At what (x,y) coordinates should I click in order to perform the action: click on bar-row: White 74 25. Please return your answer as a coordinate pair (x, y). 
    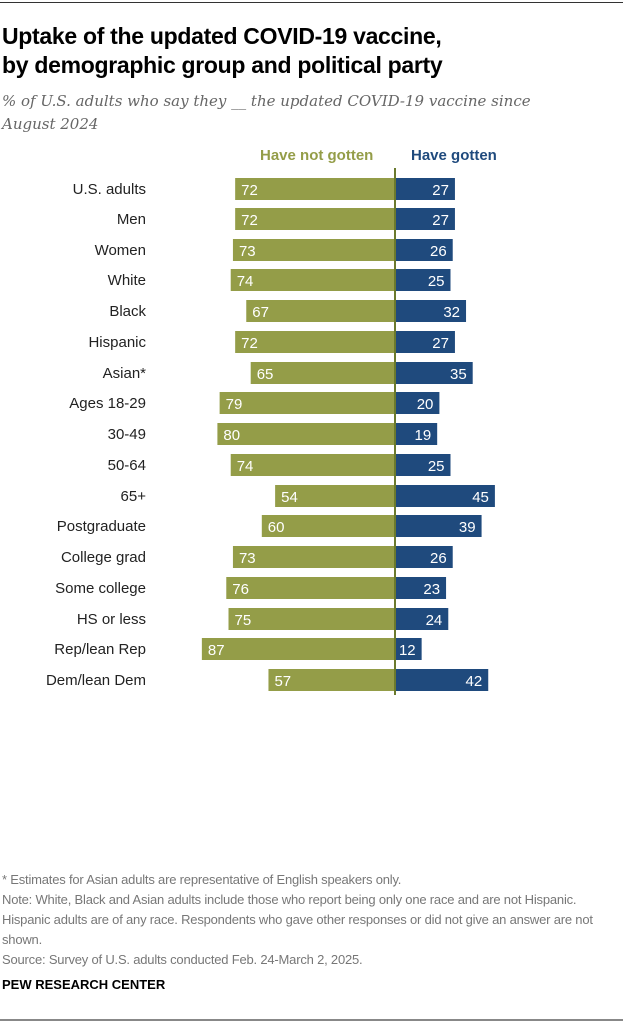
    Looking at the image, I should click on (279, 280).